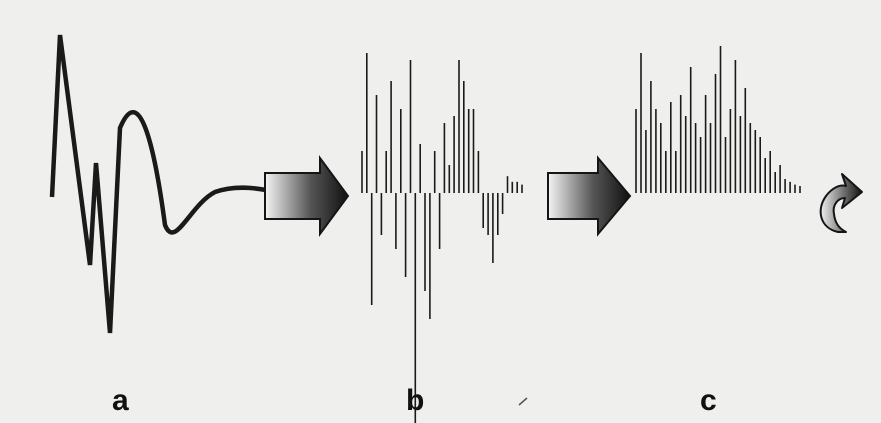 The height and width of the screenshot is (423, 881). Describe the element at coordinates (718, 119) in the screenshot. I see `panel-c-stem-plot` at that location.